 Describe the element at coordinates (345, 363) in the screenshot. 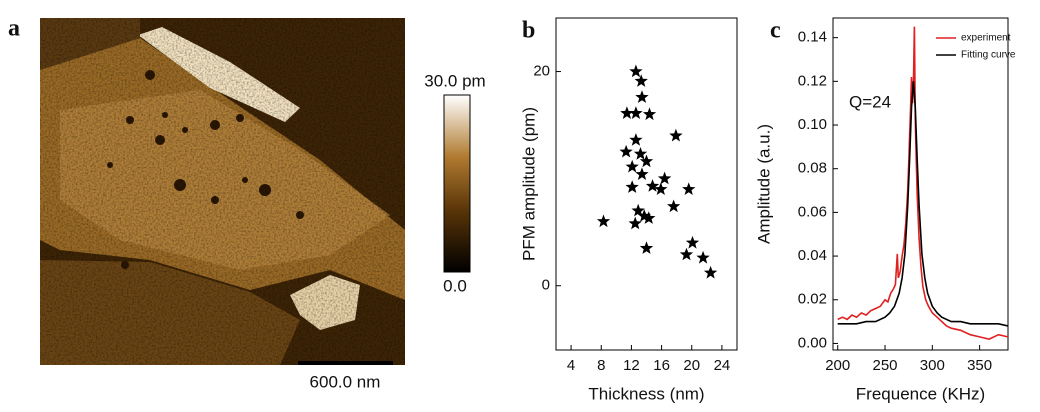

I see `scale-bar` at that location.